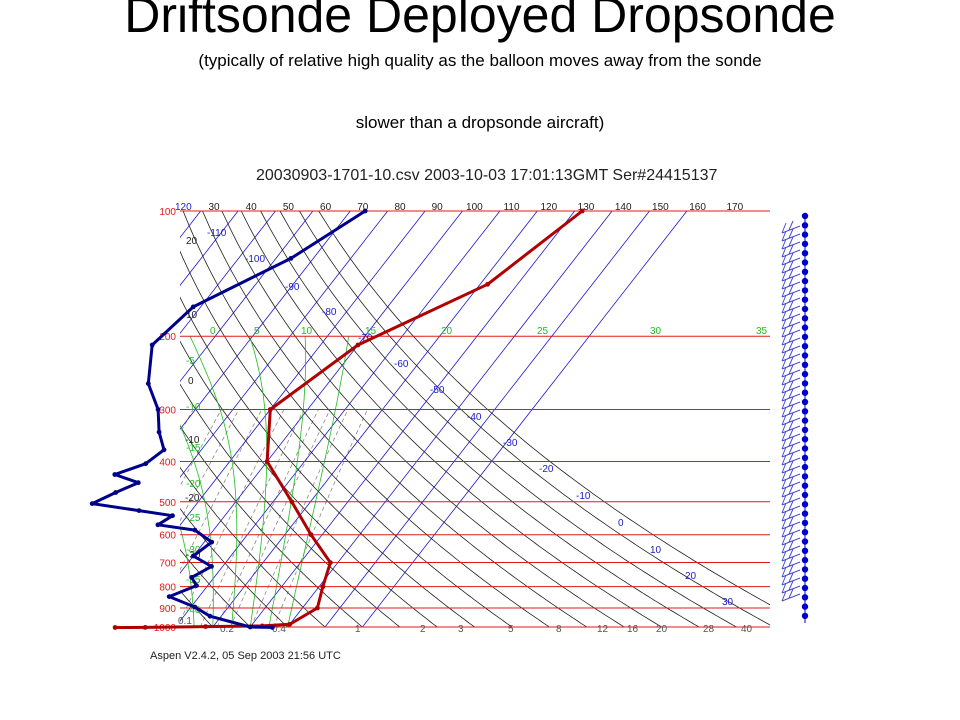  I want to click on moist-adiabat-label: 0, so click(213, 331).